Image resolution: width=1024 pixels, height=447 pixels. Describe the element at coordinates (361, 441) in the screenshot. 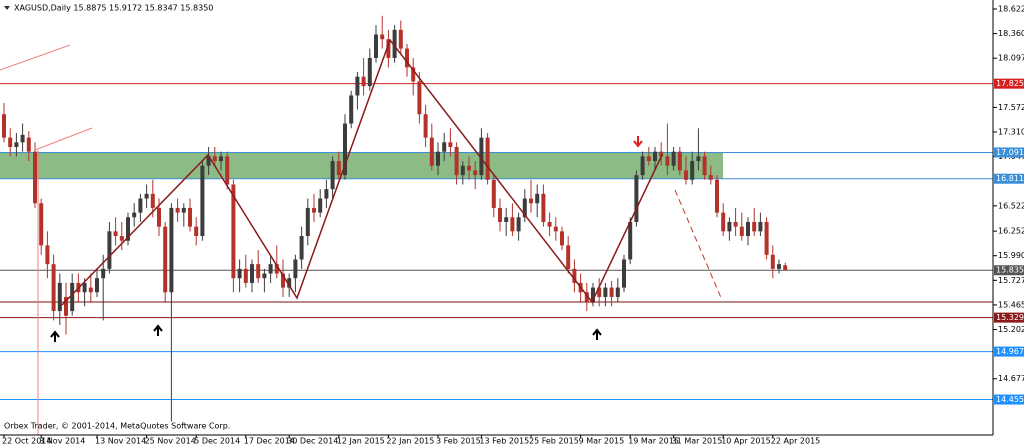

I see `x-tick-label: 12 Jan 2015` at that location.